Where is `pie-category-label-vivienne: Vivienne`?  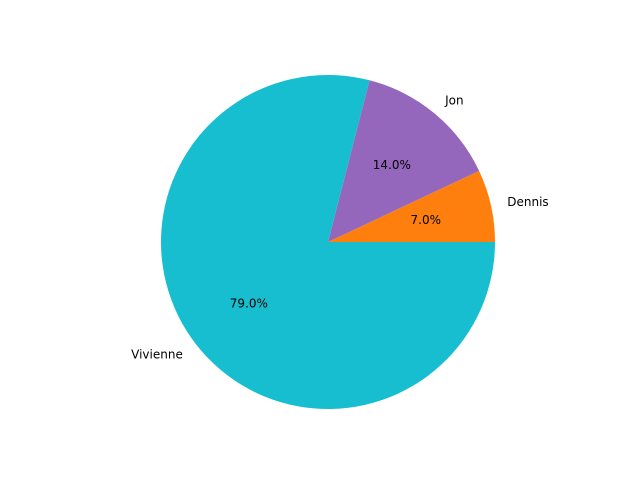 pie-category-label-vivienne: Vivienne is located at coordinates (157, 355).